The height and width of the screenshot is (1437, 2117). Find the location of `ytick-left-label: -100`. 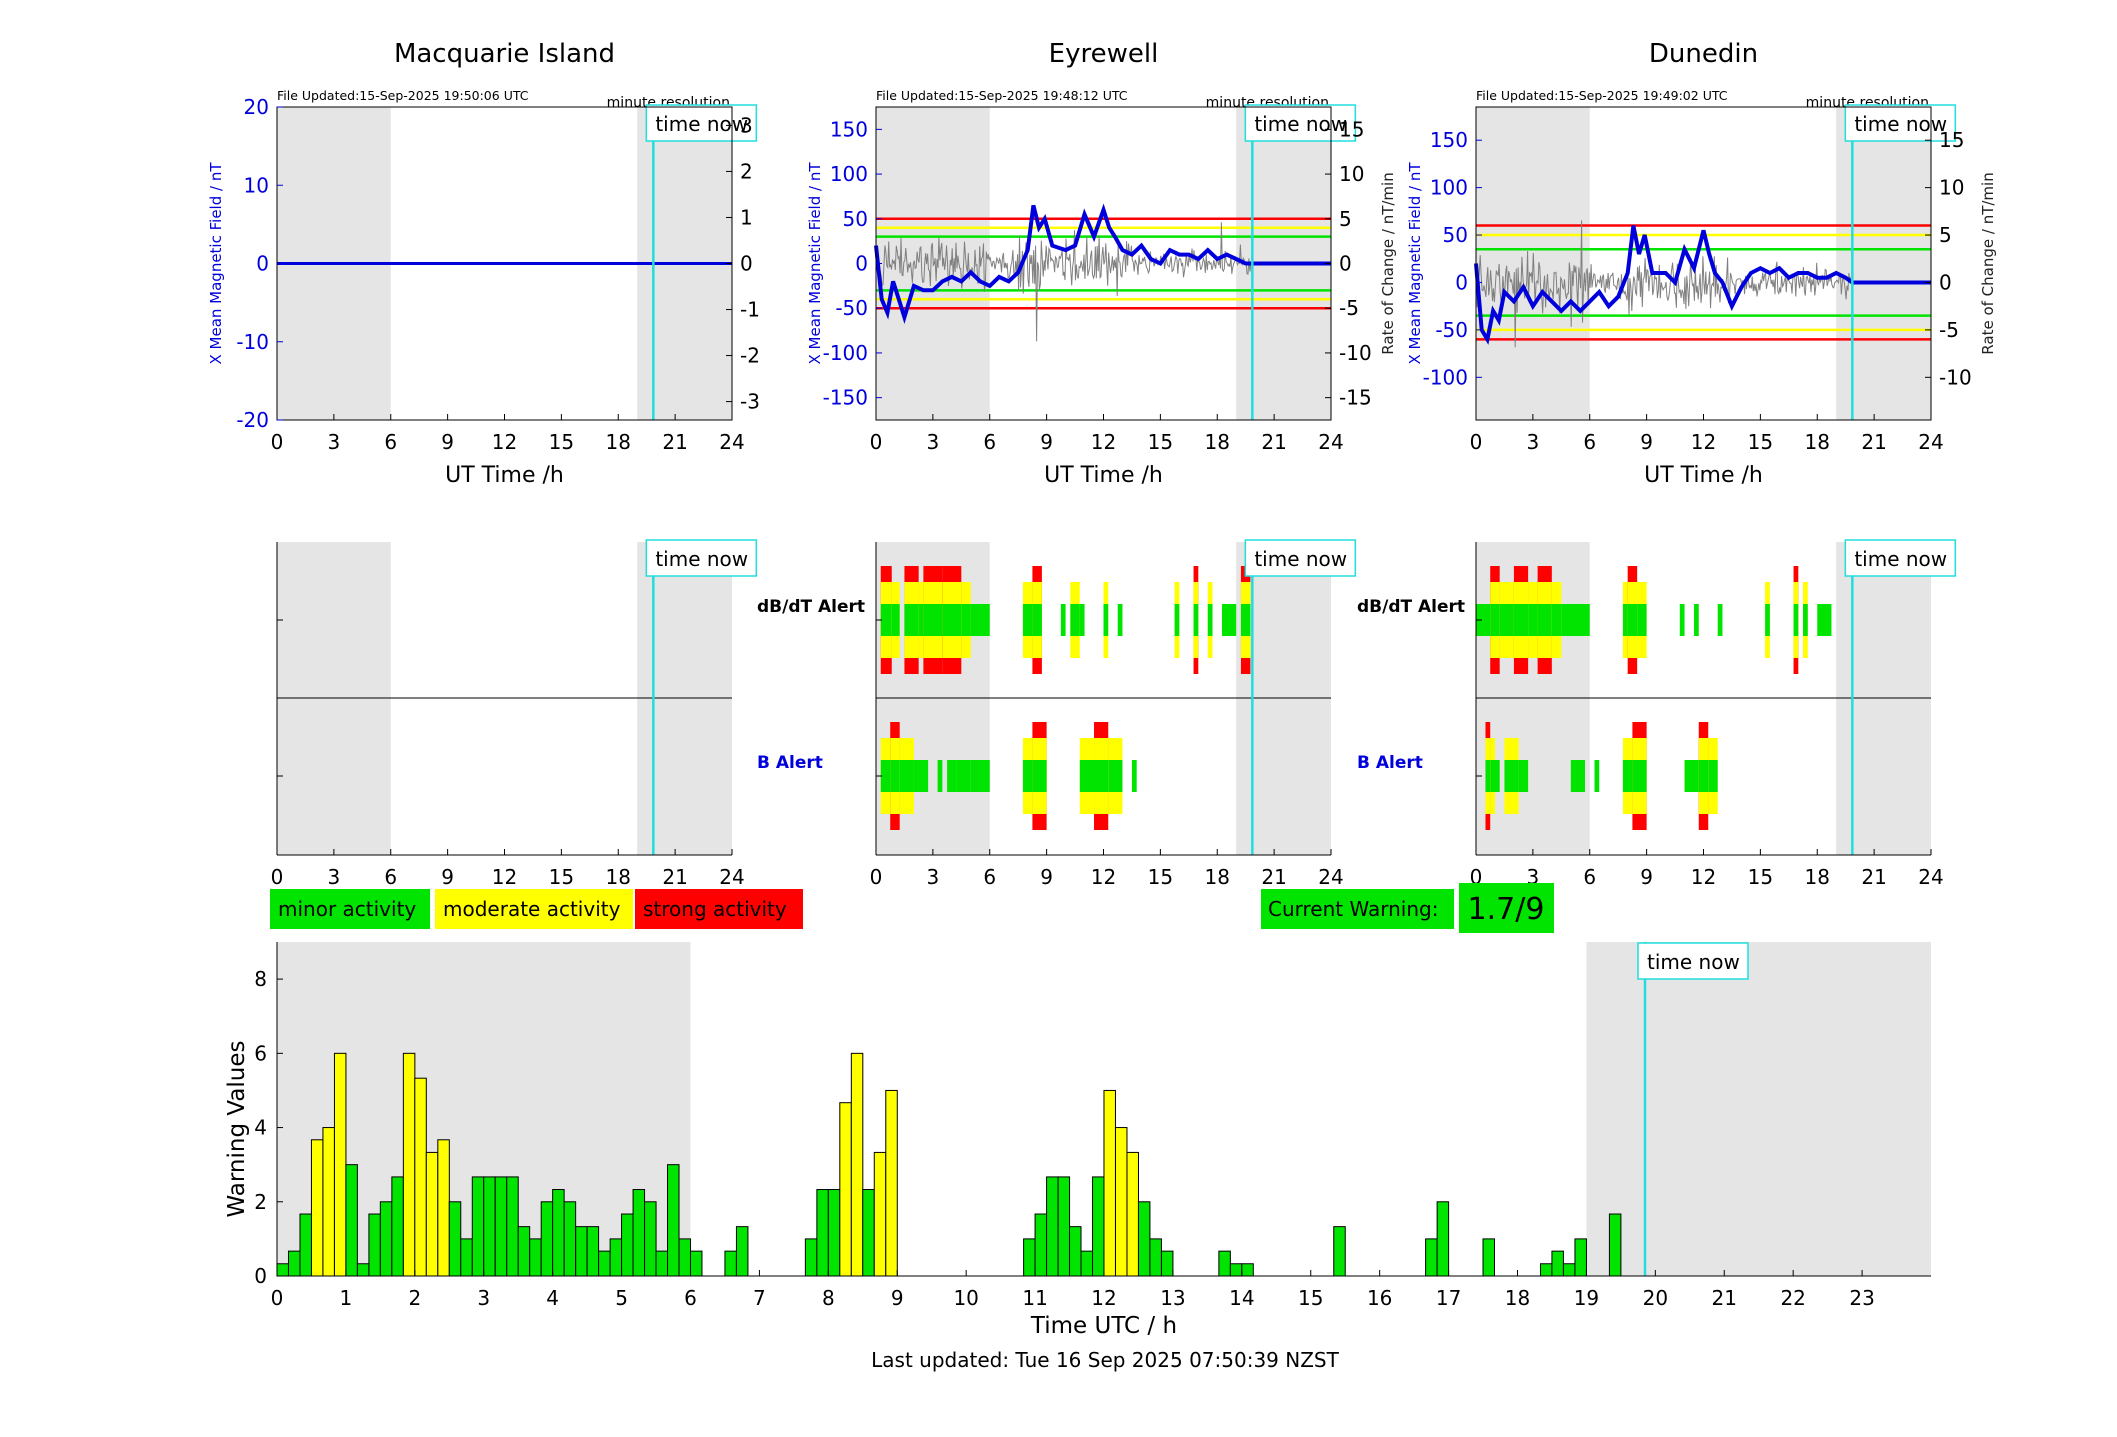

ytick-left-label: -100 is located at coordinates (1445, 377).